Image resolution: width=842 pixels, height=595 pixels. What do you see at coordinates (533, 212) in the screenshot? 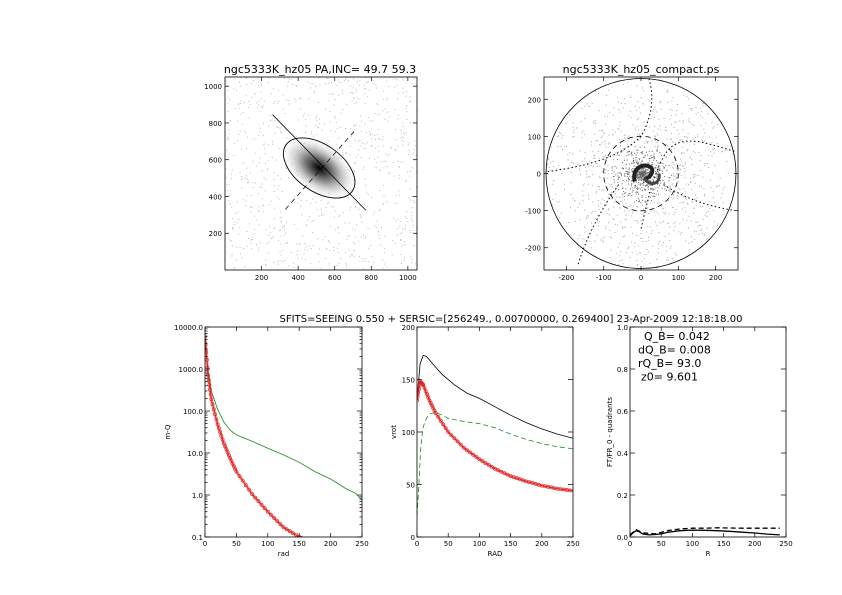
I see `y-tick-label: -100` at bounding box center [533, 212].